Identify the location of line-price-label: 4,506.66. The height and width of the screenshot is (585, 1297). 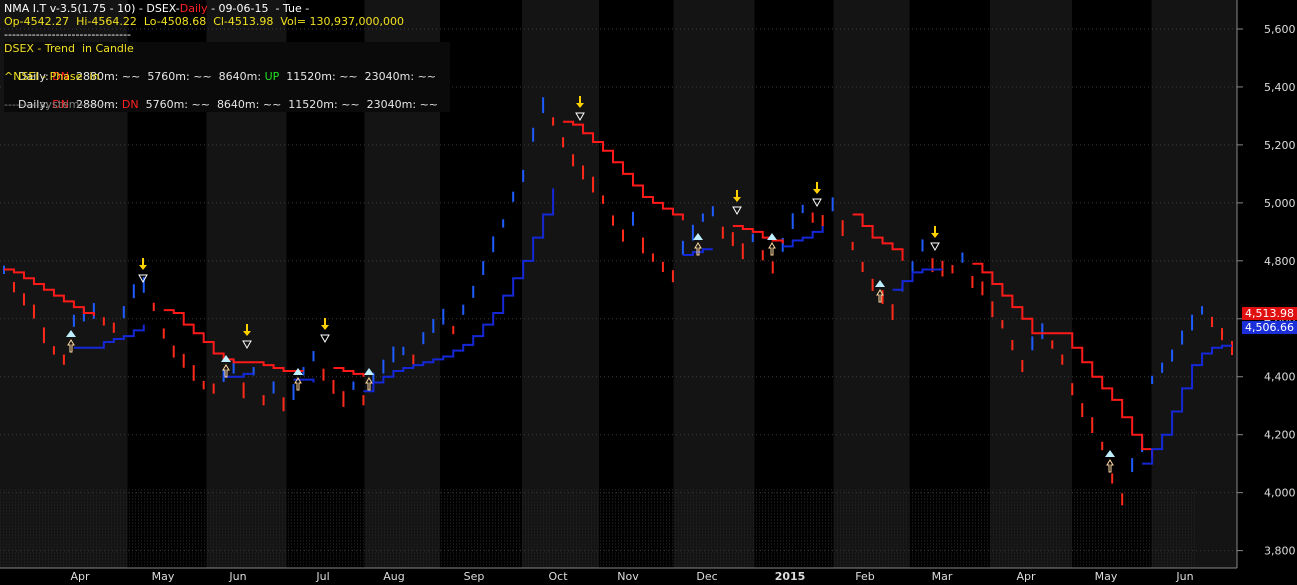
(1269, 327).